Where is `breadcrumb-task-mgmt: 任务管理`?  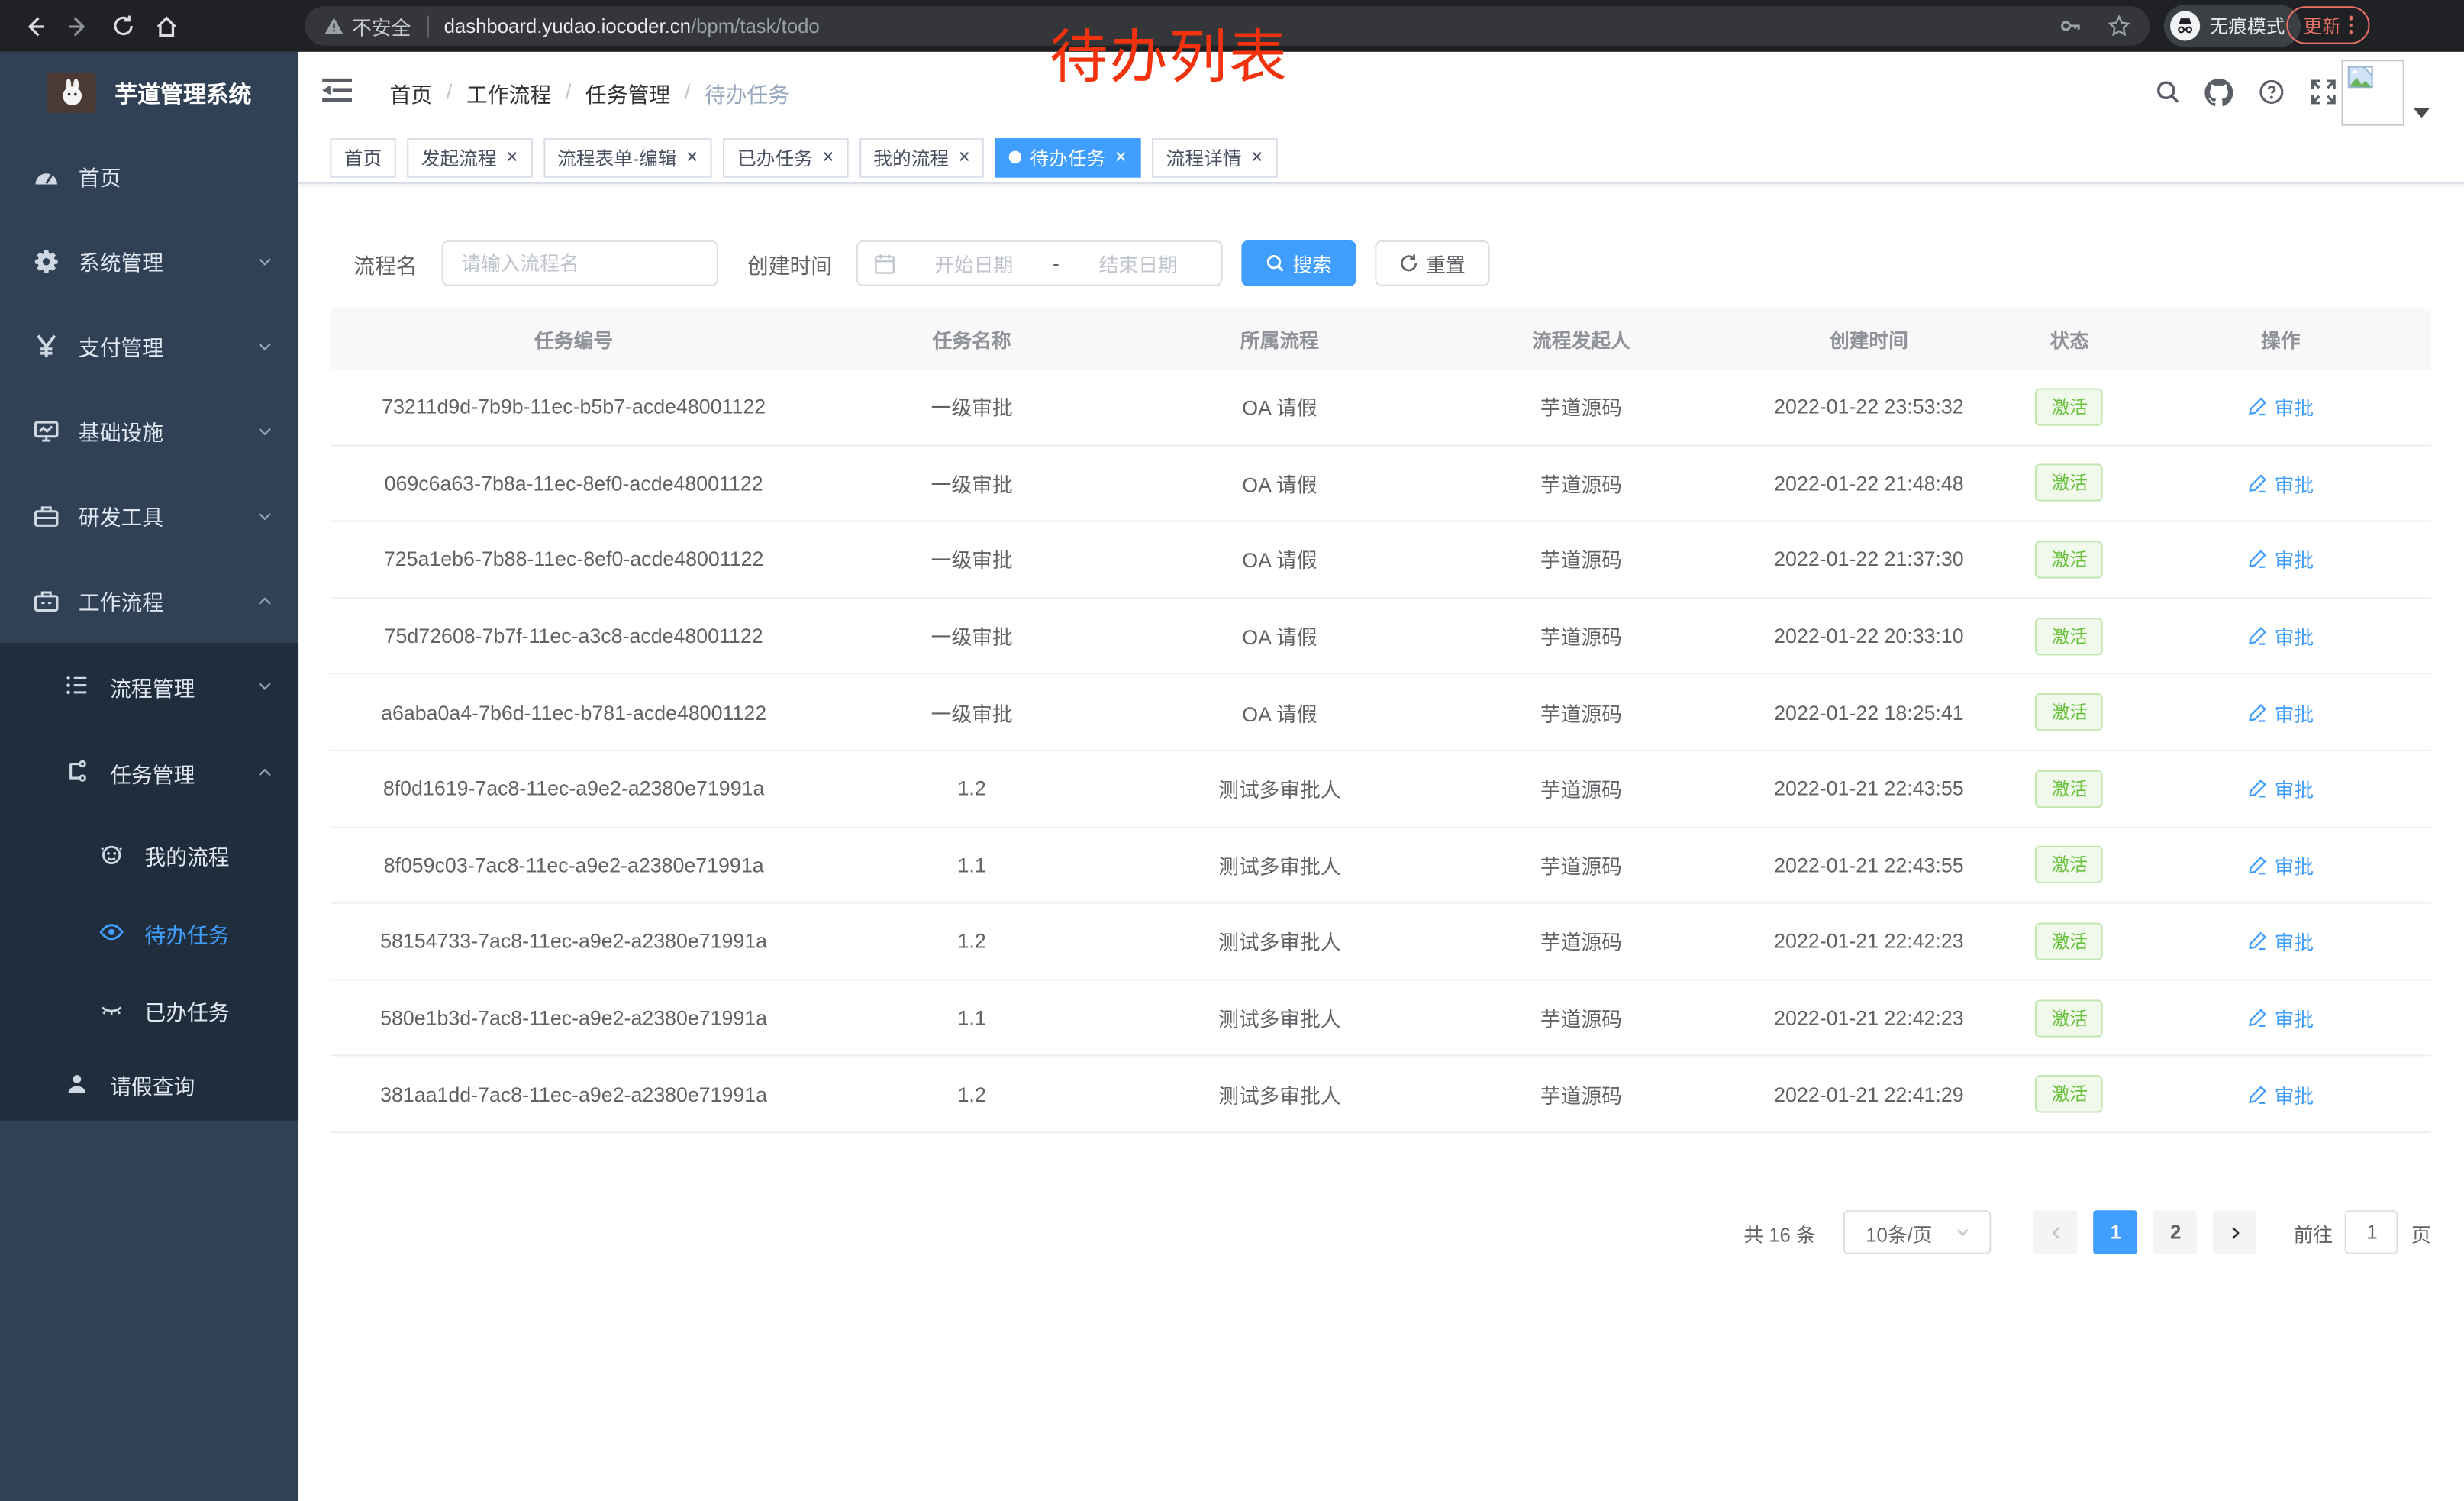
breadcrumb-task-mgmt: 任务管理 is located at coordinates (628, 94).